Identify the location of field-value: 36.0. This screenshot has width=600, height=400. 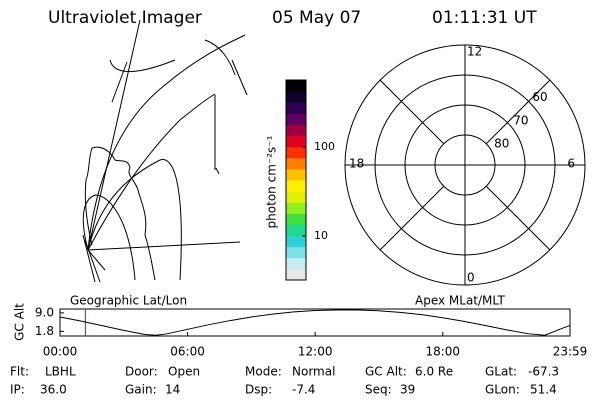
(53, 390).